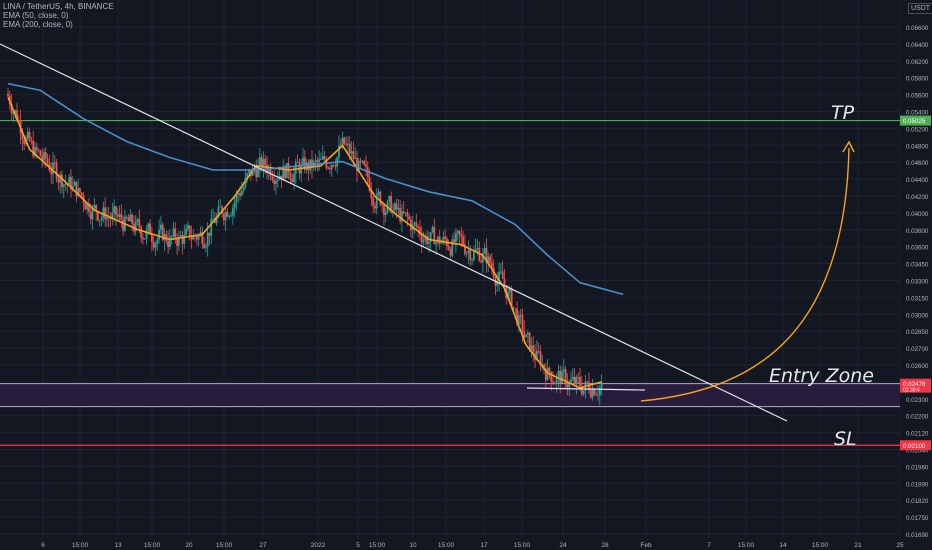 This screenshot has width=932, height=550. What do you see at coordinates (900, 545) in the screenshot?
I see `time-tick: 25` at bounding box center [900, 545].